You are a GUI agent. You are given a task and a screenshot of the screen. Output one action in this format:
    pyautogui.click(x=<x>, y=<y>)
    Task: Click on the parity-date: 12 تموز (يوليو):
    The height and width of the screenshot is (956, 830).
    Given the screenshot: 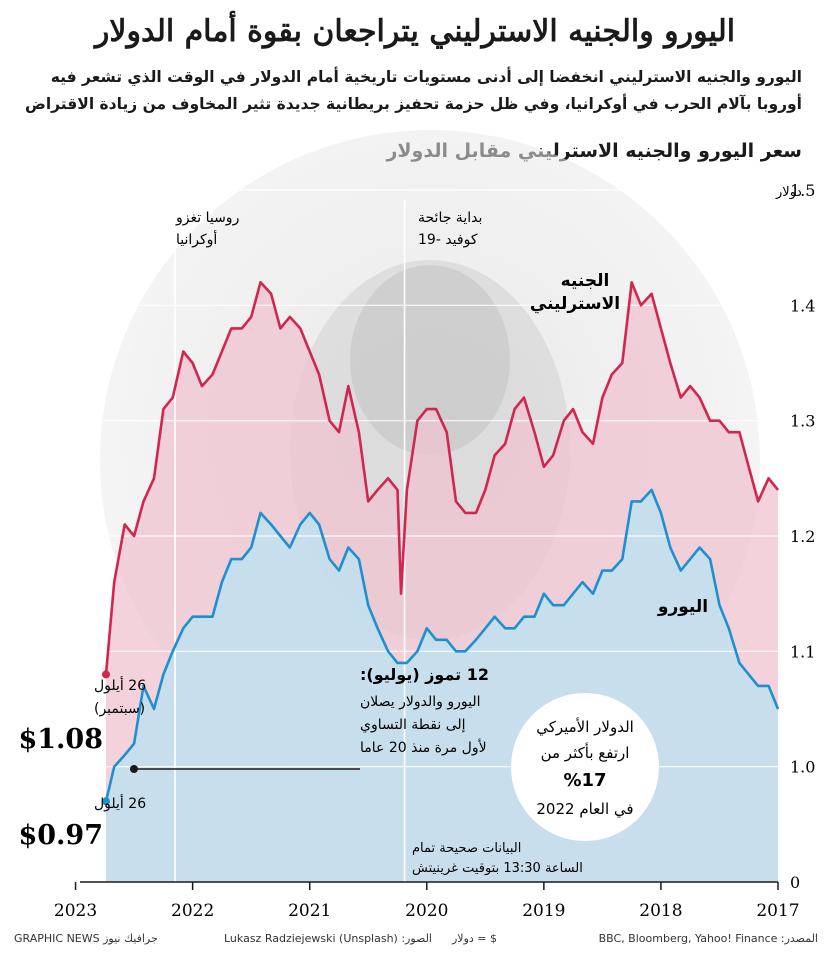 What is the action you would take?
    pyautogui.click(x=424, y=674)
    